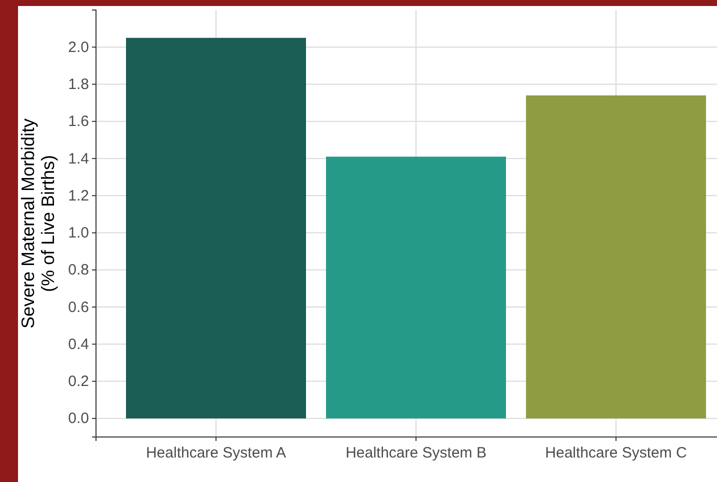 The width and height of the screenshot is (717, 482). What do you see at coordinates (78, 233) in the screenshot?
I see `y-tick-label: 1.0` at bounding box center [78, 233].